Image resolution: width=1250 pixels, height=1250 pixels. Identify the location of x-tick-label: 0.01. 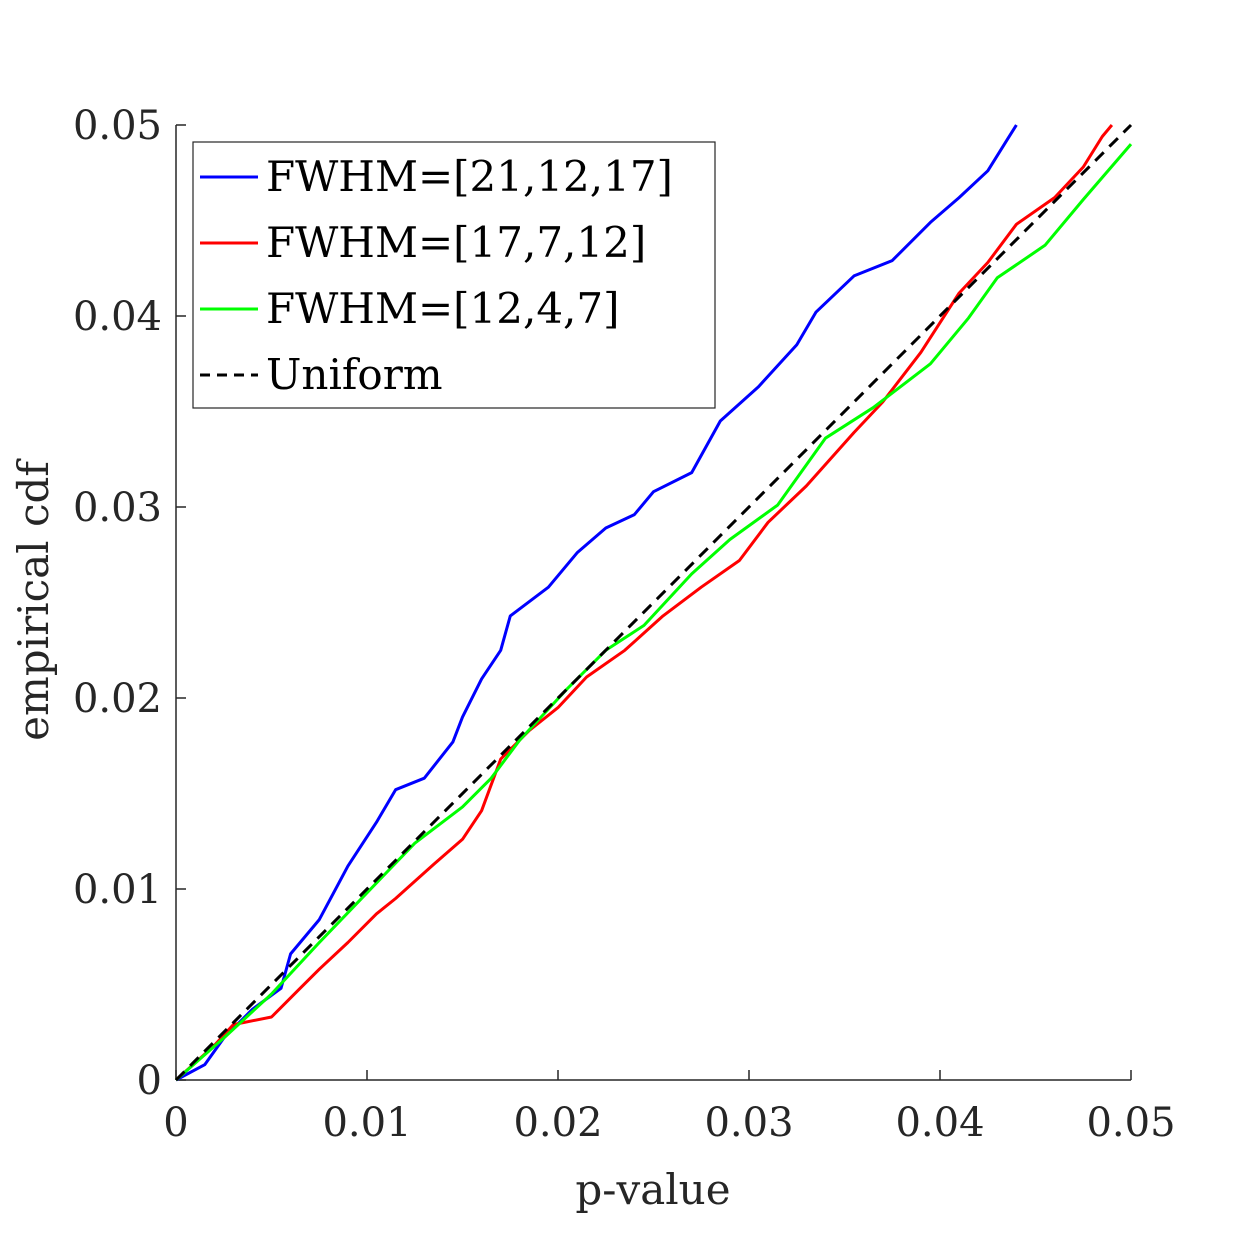
(366, 1123).